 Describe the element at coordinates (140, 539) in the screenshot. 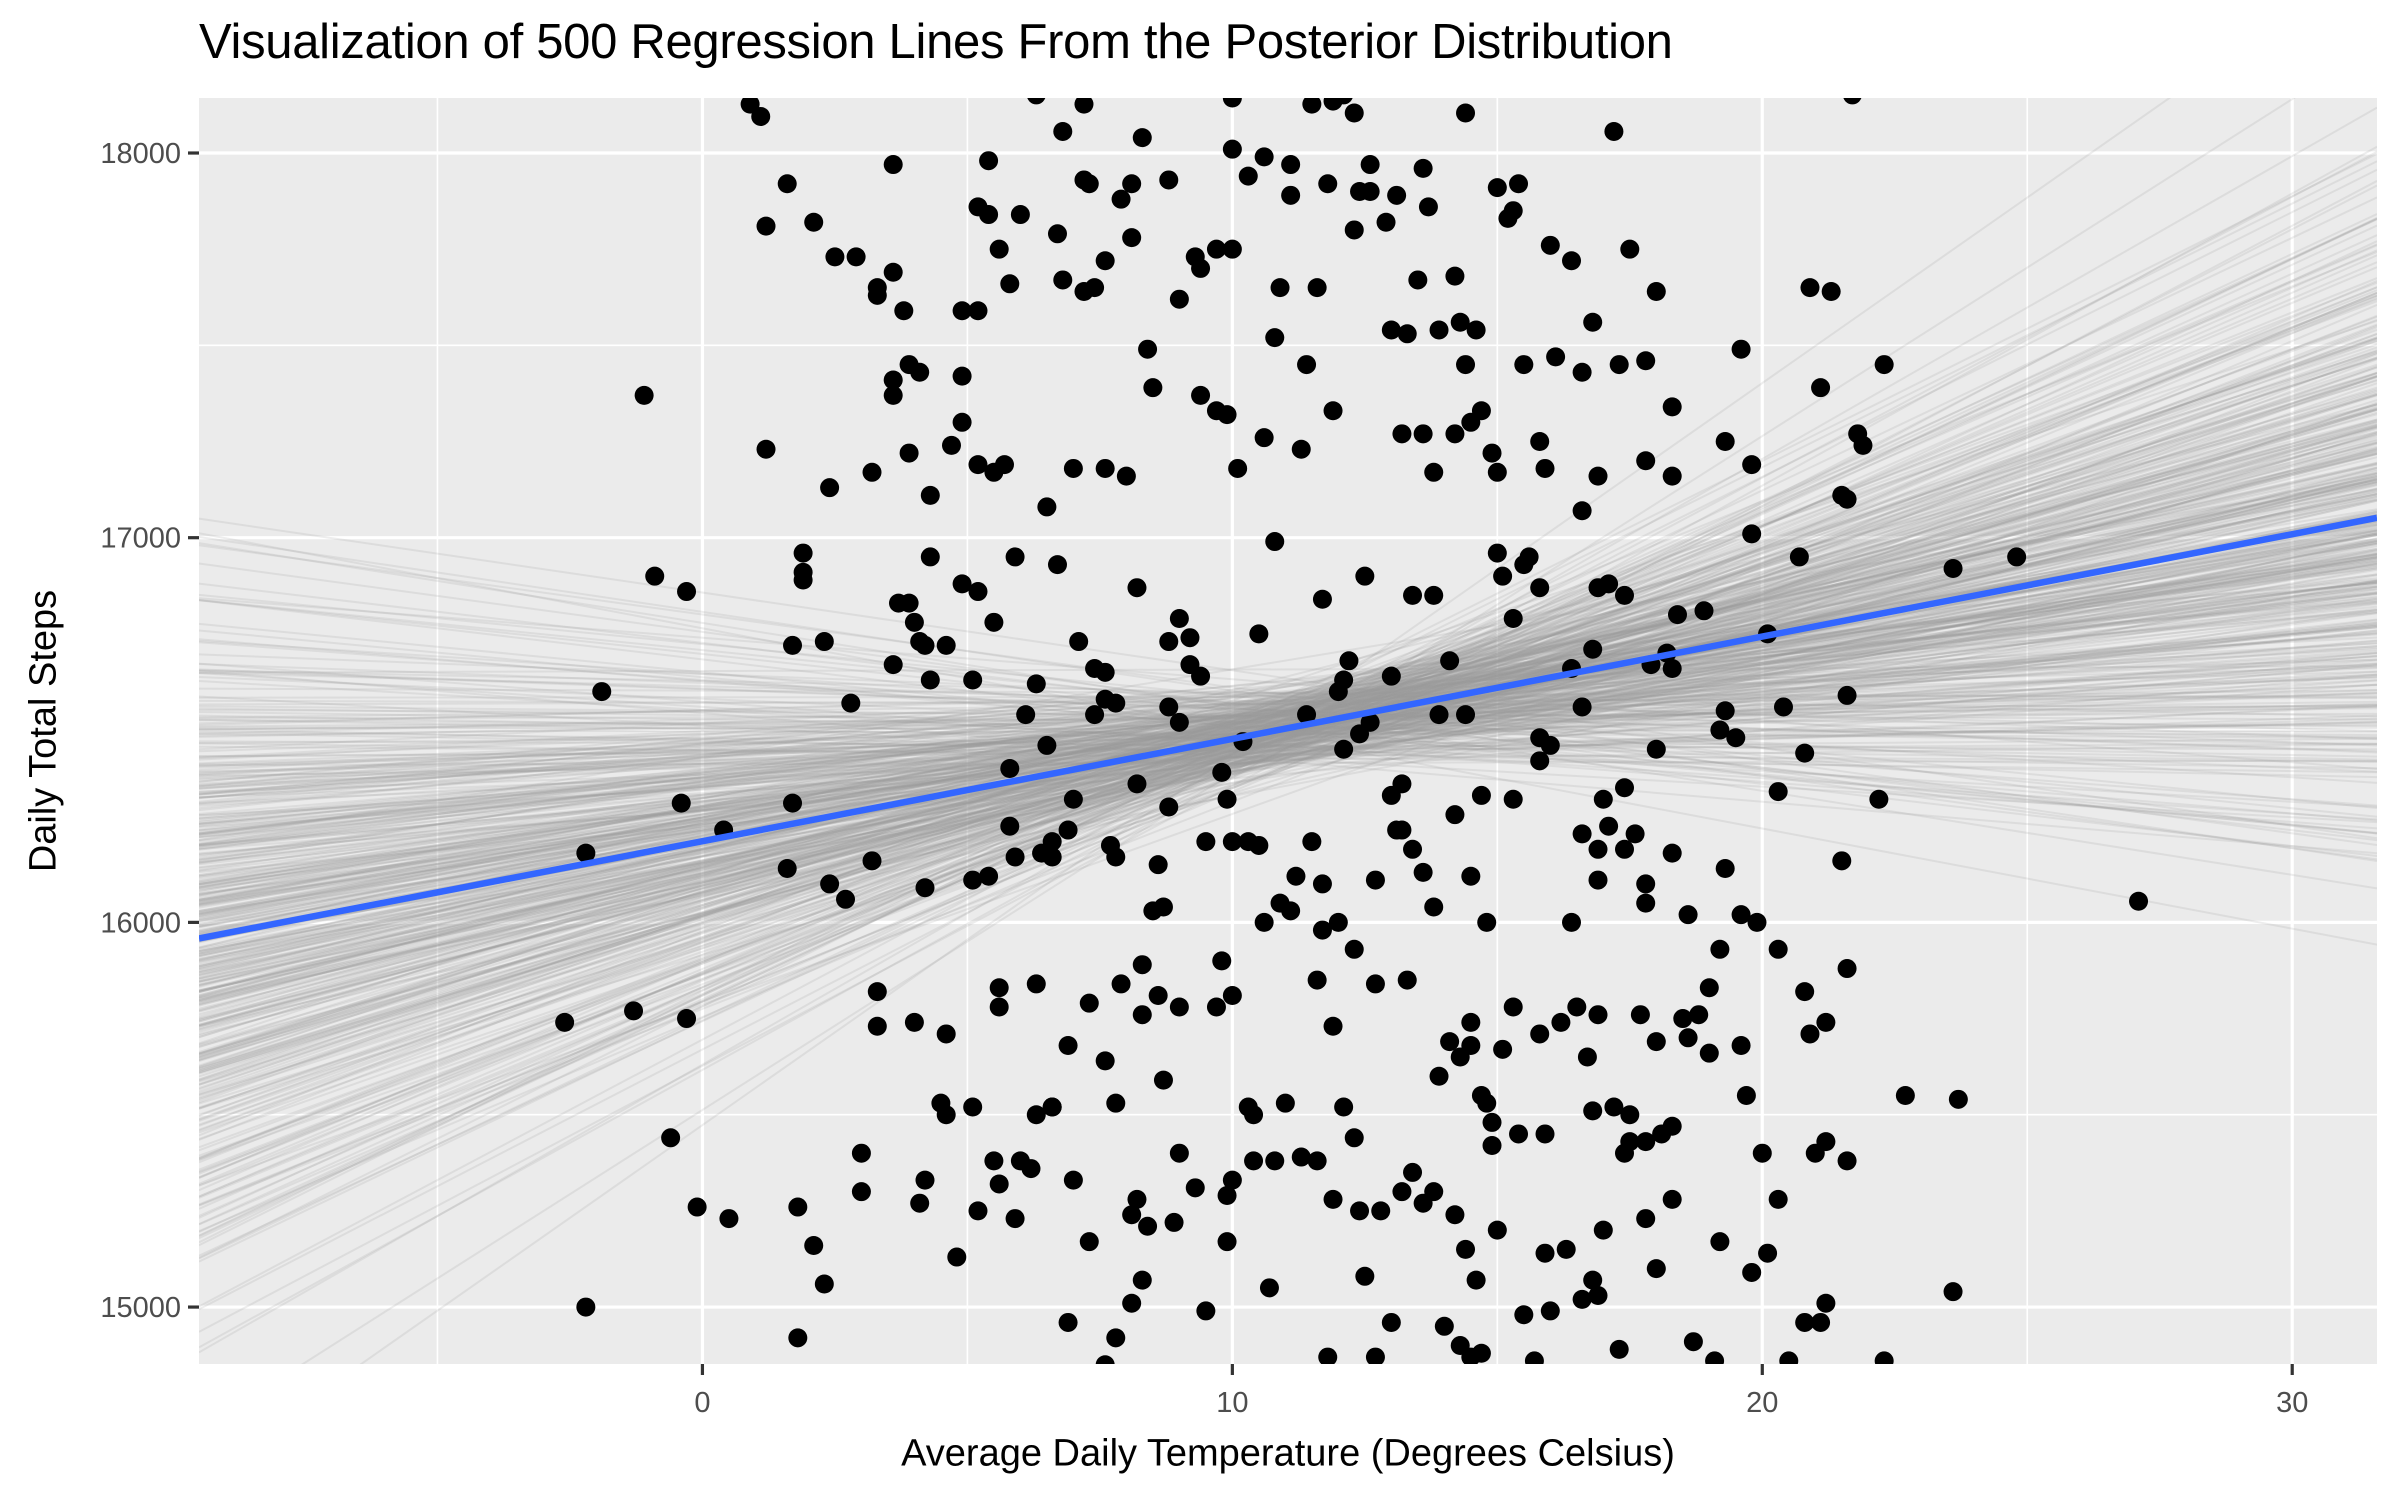

I see `y-tick-label: 17000` at that location.